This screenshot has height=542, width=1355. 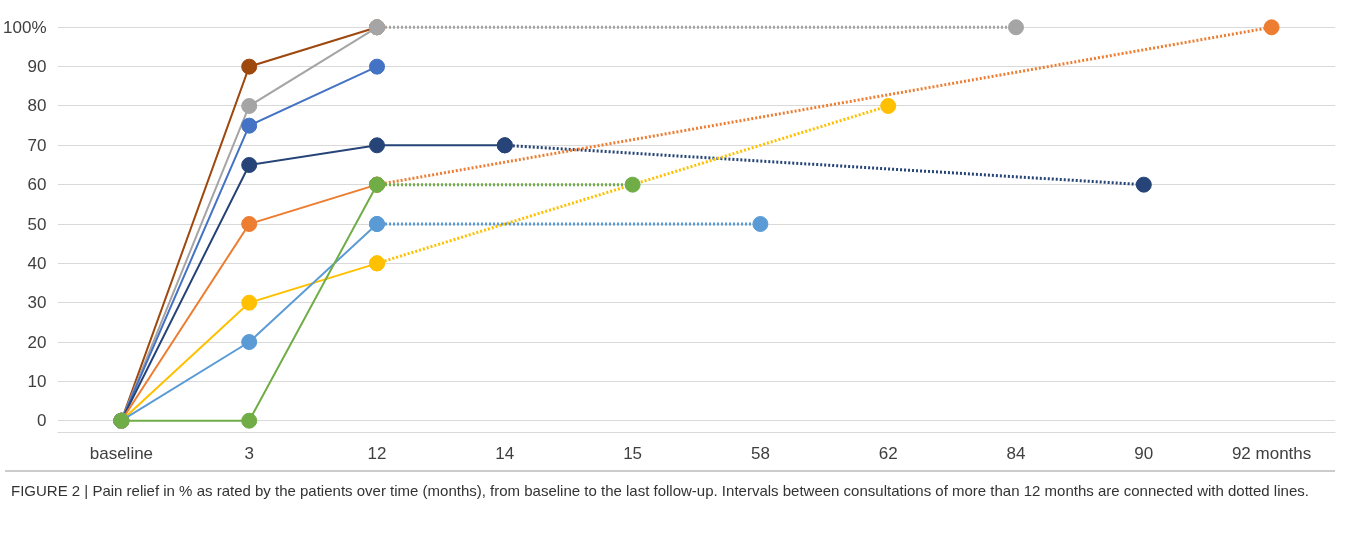 What do you see at coordinates (1016, 453) in the screenshot?
I see `x-tick-label: 84` at bounding box center [1016, 453].